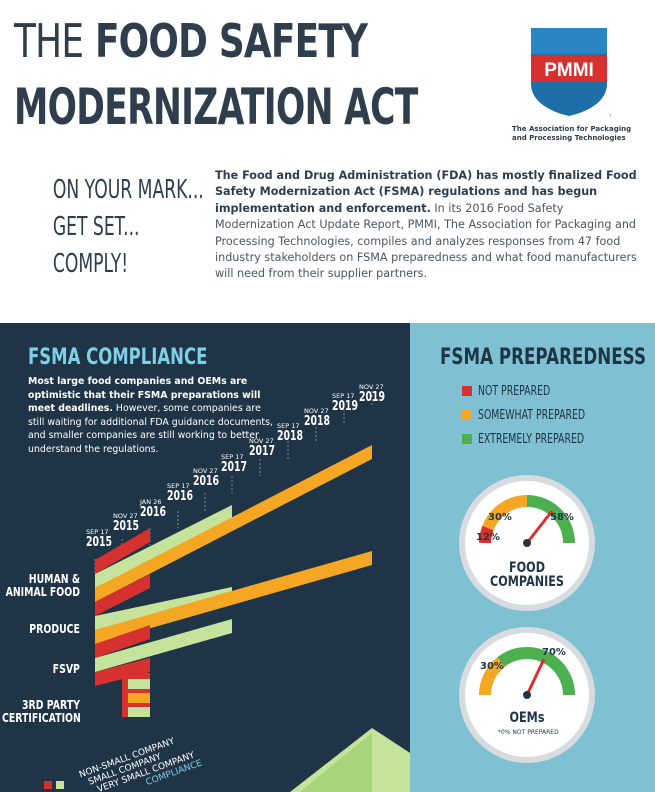 This screenshot has width=655, height=792. Describe the element at coordinates (180, 493) in the screenshot. I see `date-label: SEP 17 2016` at that location.